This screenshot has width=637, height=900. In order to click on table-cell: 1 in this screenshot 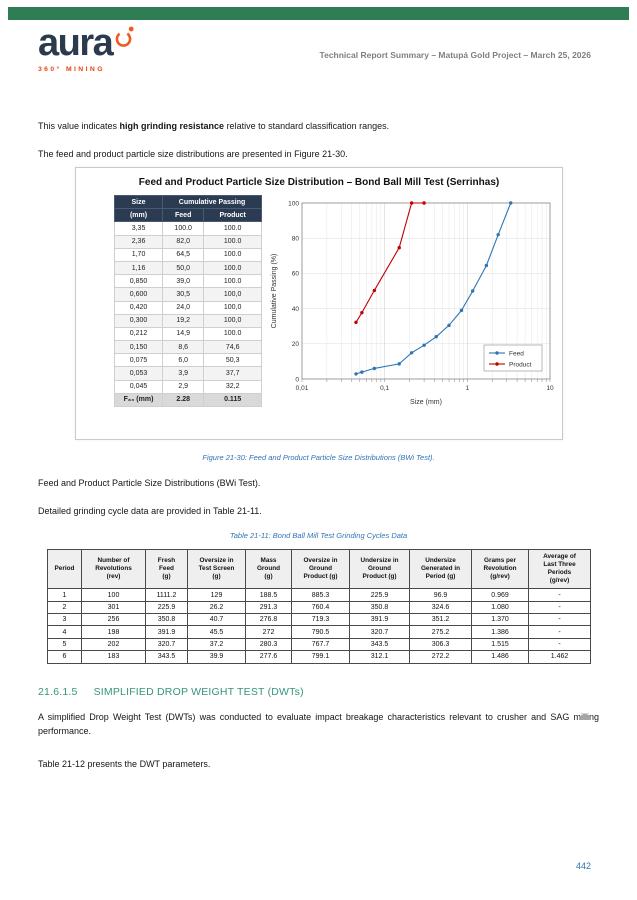, I will do `click(64, 595)`.